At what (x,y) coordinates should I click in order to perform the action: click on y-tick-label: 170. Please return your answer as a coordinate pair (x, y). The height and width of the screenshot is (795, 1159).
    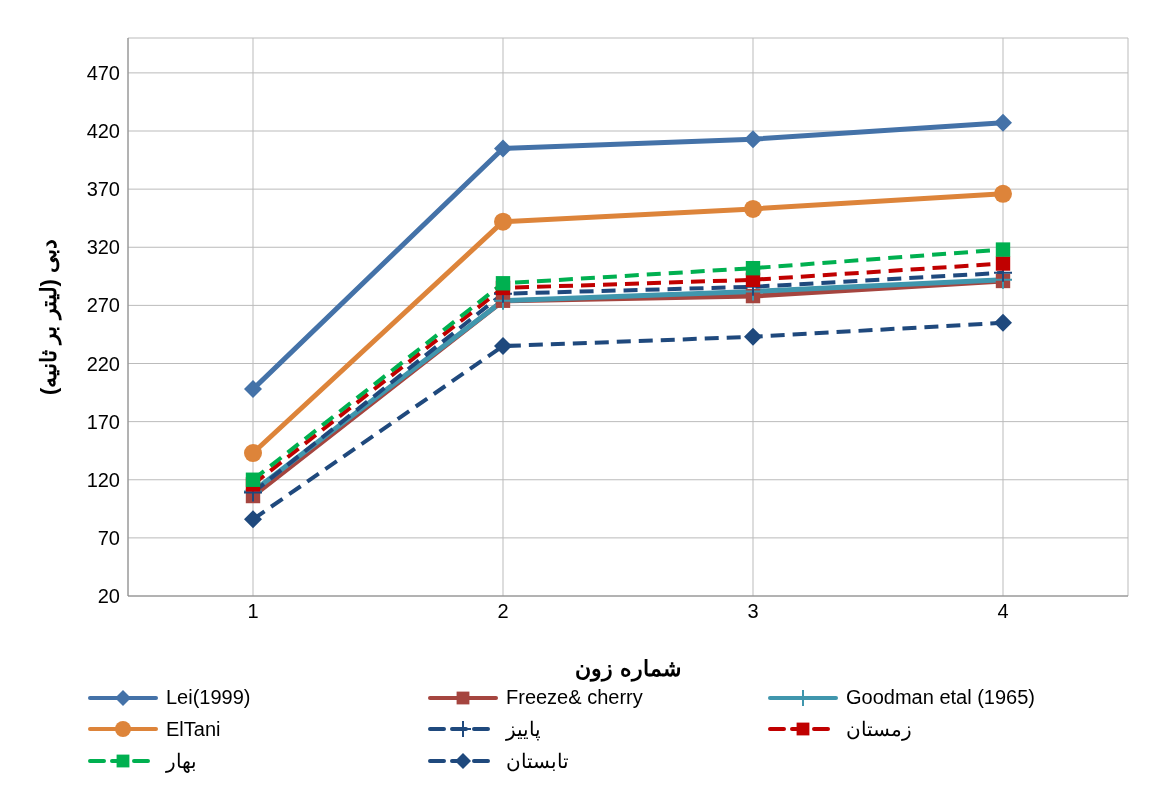
    Looking at the image, I should click on (103, 421).